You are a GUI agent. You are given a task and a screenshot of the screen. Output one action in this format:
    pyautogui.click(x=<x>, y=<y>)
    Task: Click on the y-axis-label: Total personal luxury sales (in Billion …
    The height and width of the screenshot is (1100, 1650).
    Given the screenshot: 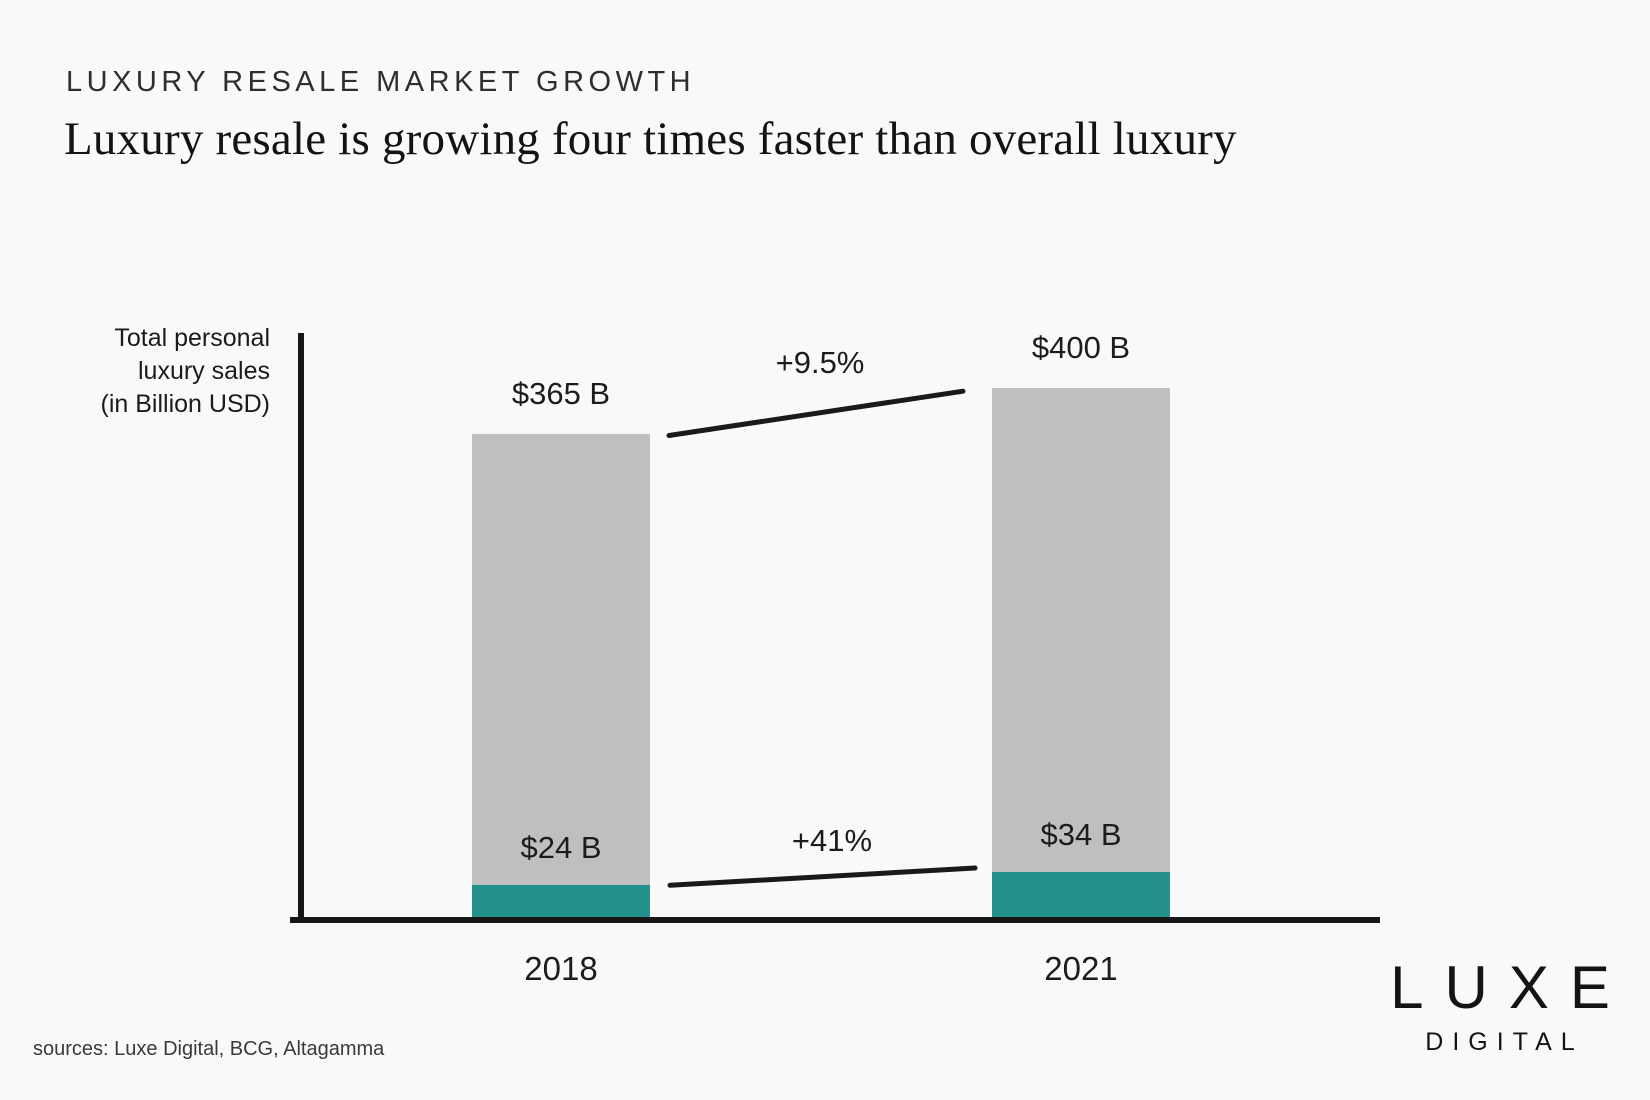 What is the action you would take?
    pyautogui.click(x=140, y=371)
    